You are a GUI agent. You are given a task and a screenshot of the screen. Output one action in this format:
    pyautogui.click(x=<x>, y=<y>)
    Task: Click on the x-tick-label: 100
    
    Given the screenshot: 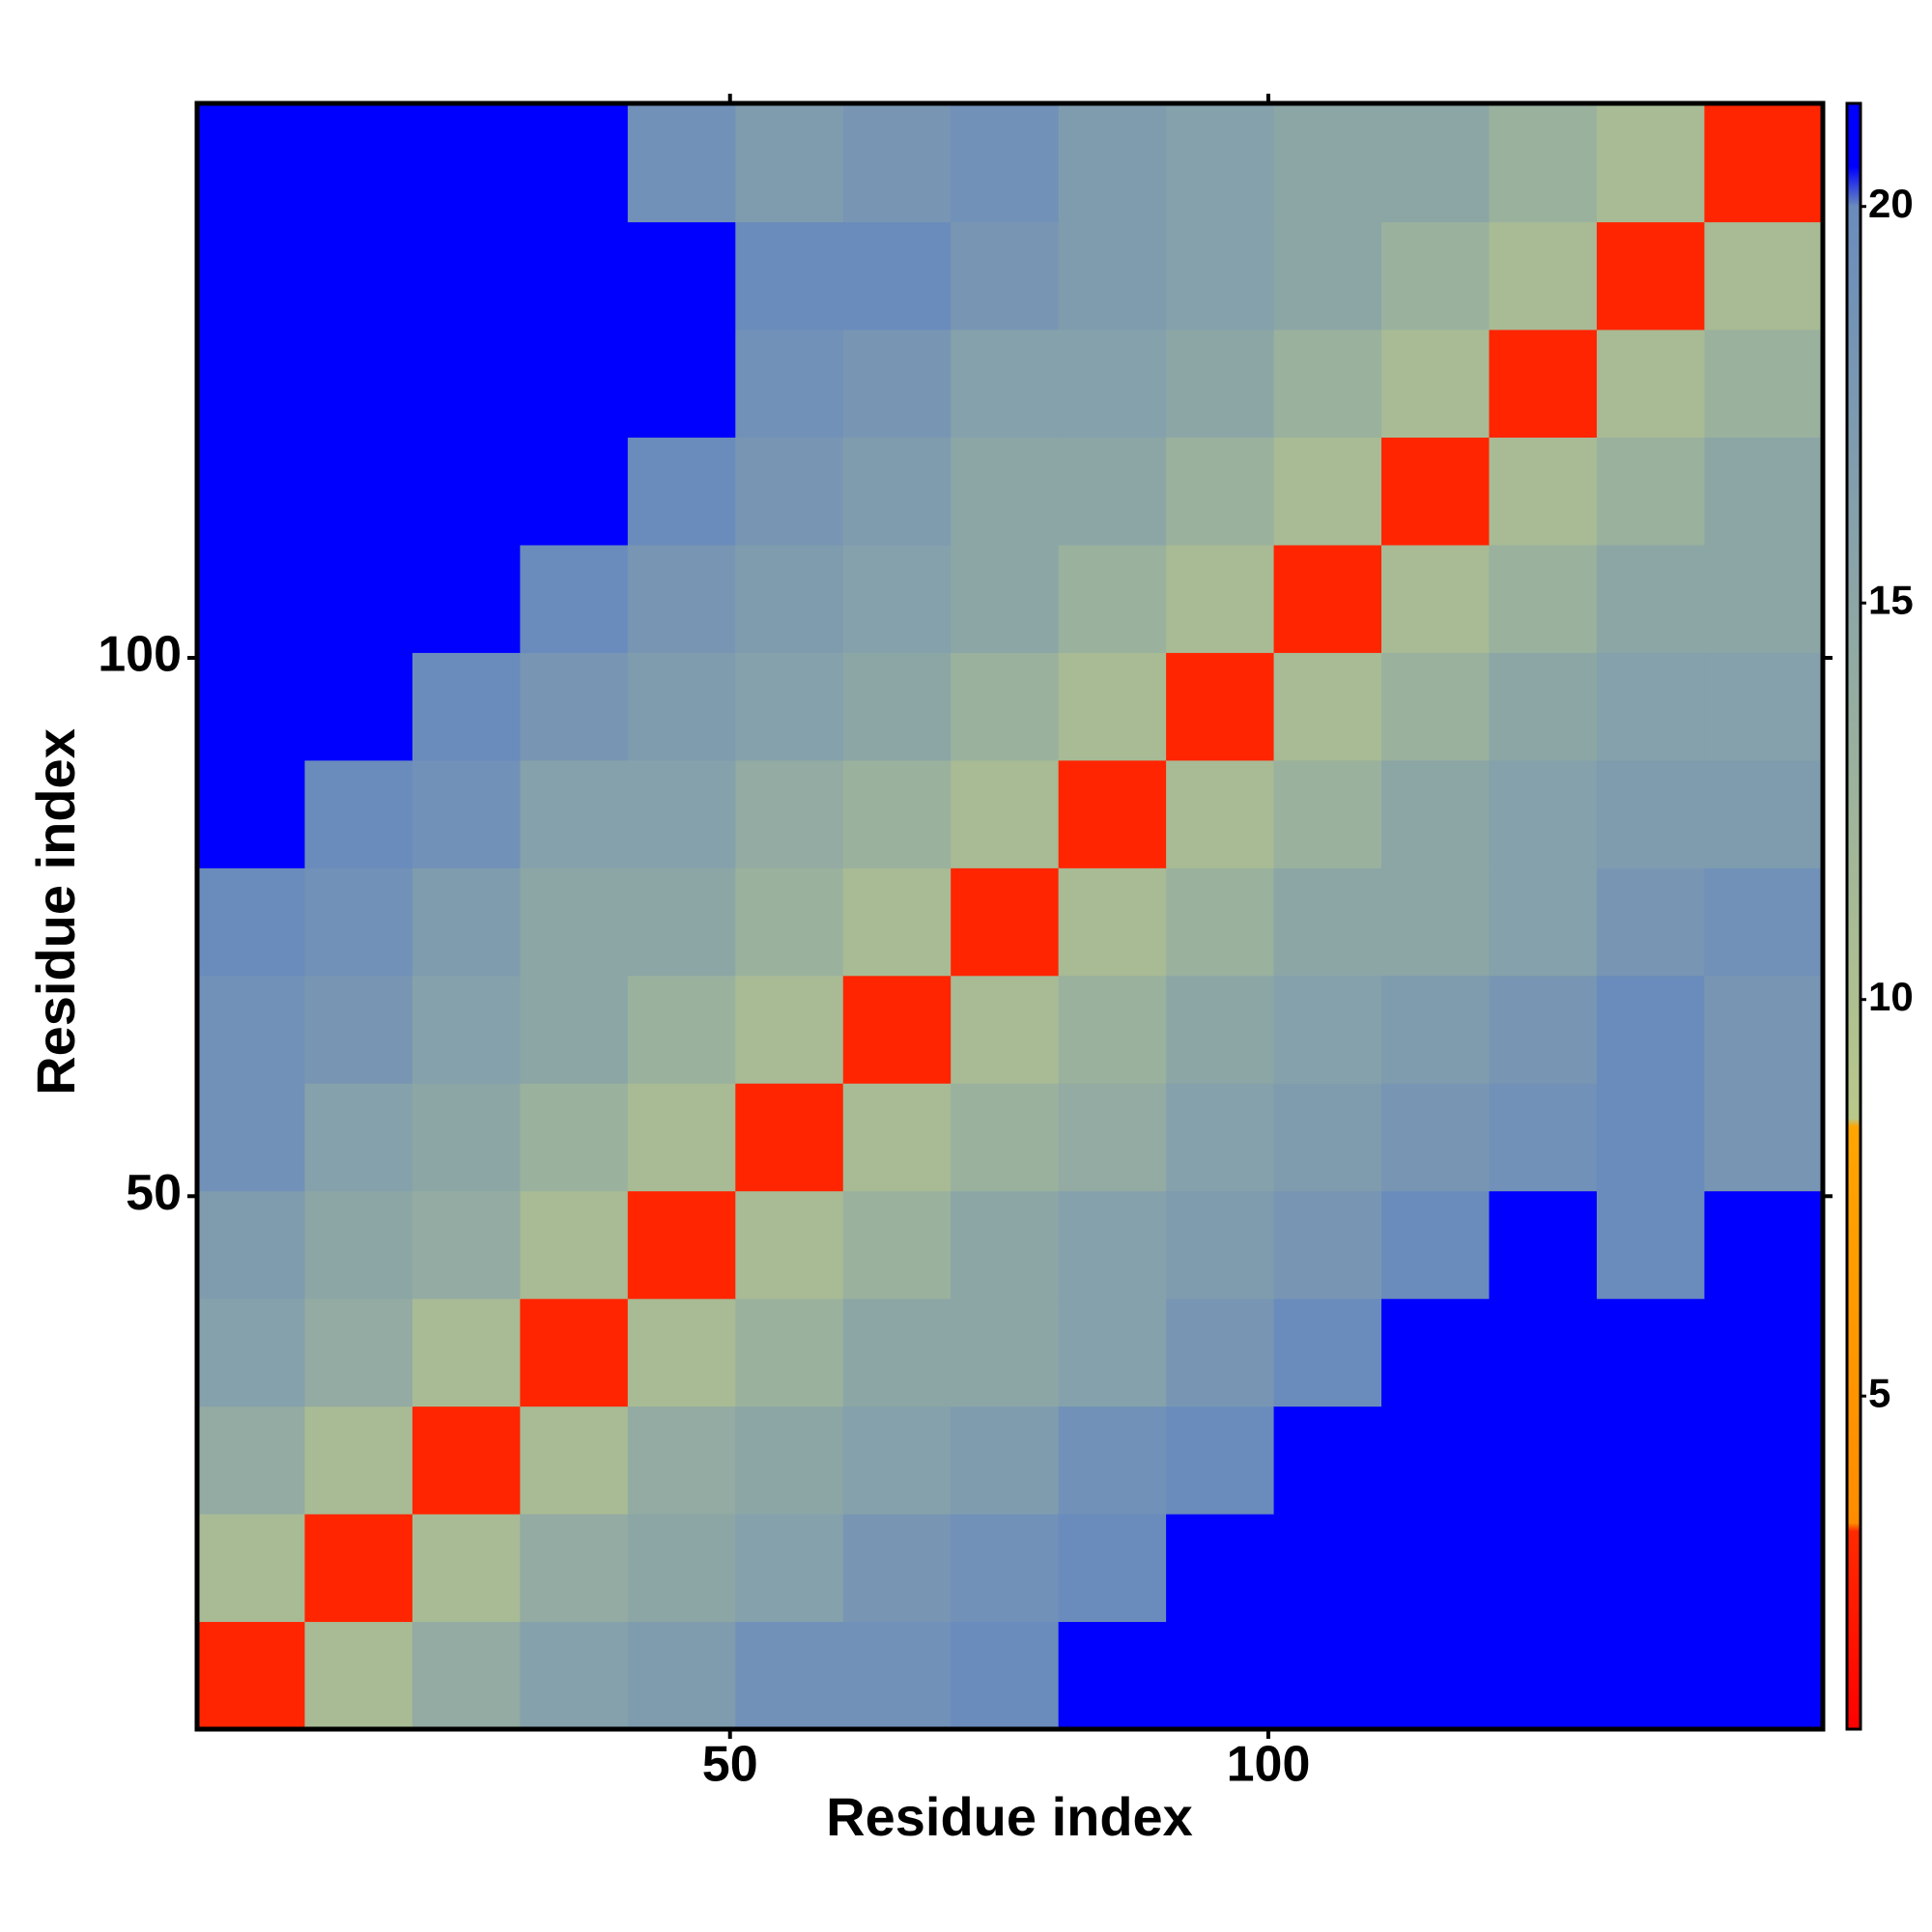 What is the action you would take?
    pyautogui.click(x=1269, y=1765)
    